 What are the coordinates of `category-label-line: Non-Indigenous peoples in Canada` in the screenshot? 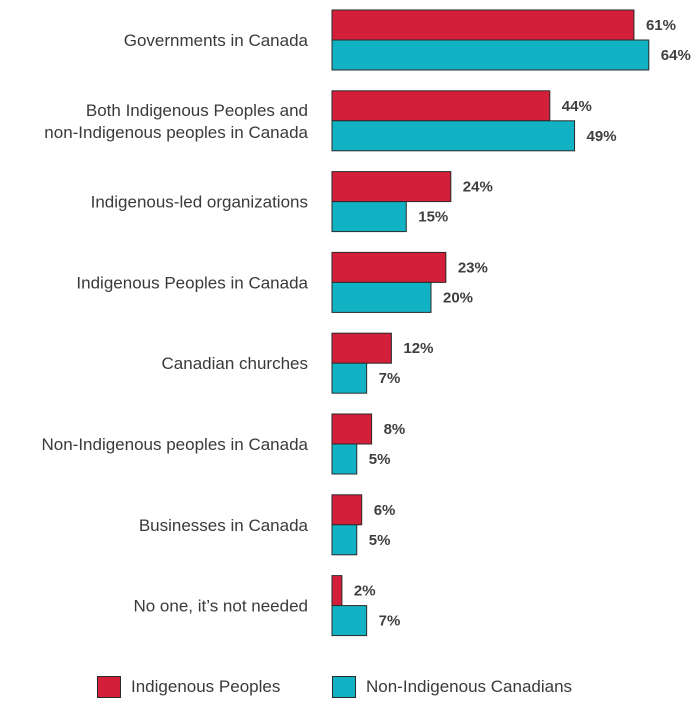 It's located at (174, 444).